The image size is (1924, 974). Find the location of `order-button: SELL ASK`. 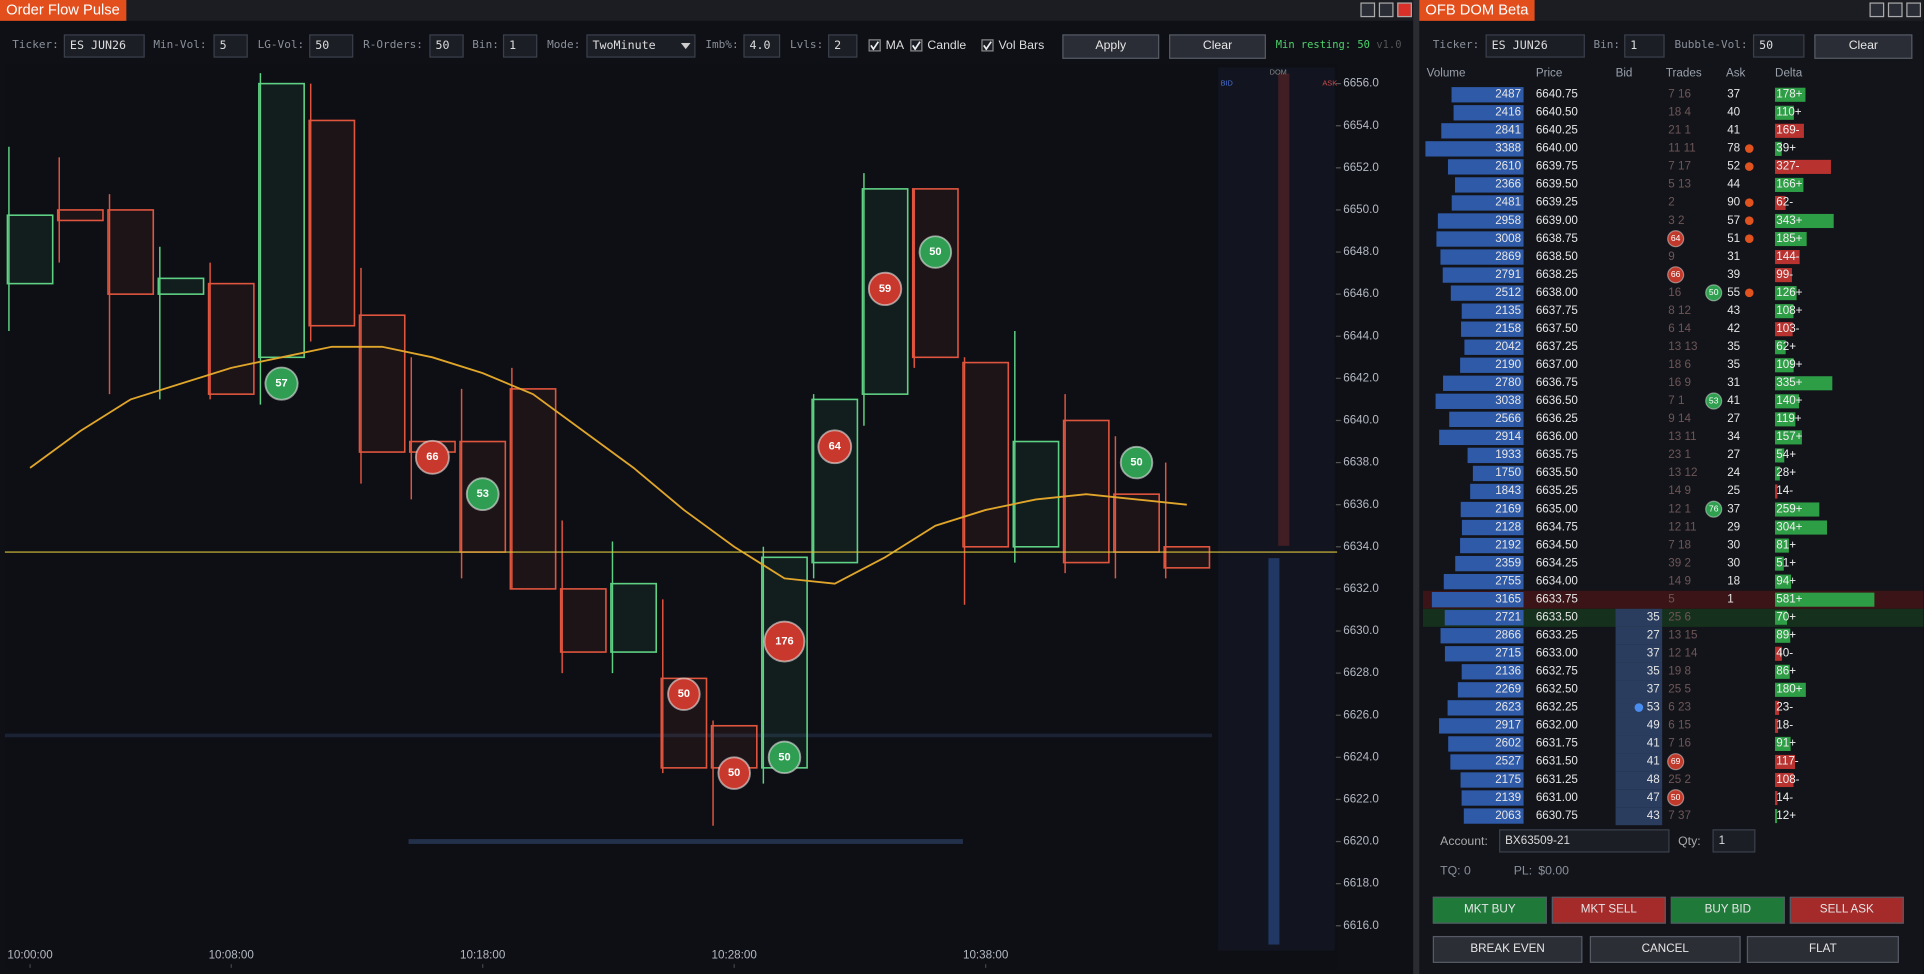

order-button: SELL ASK is located at coordinates (1846, 910).